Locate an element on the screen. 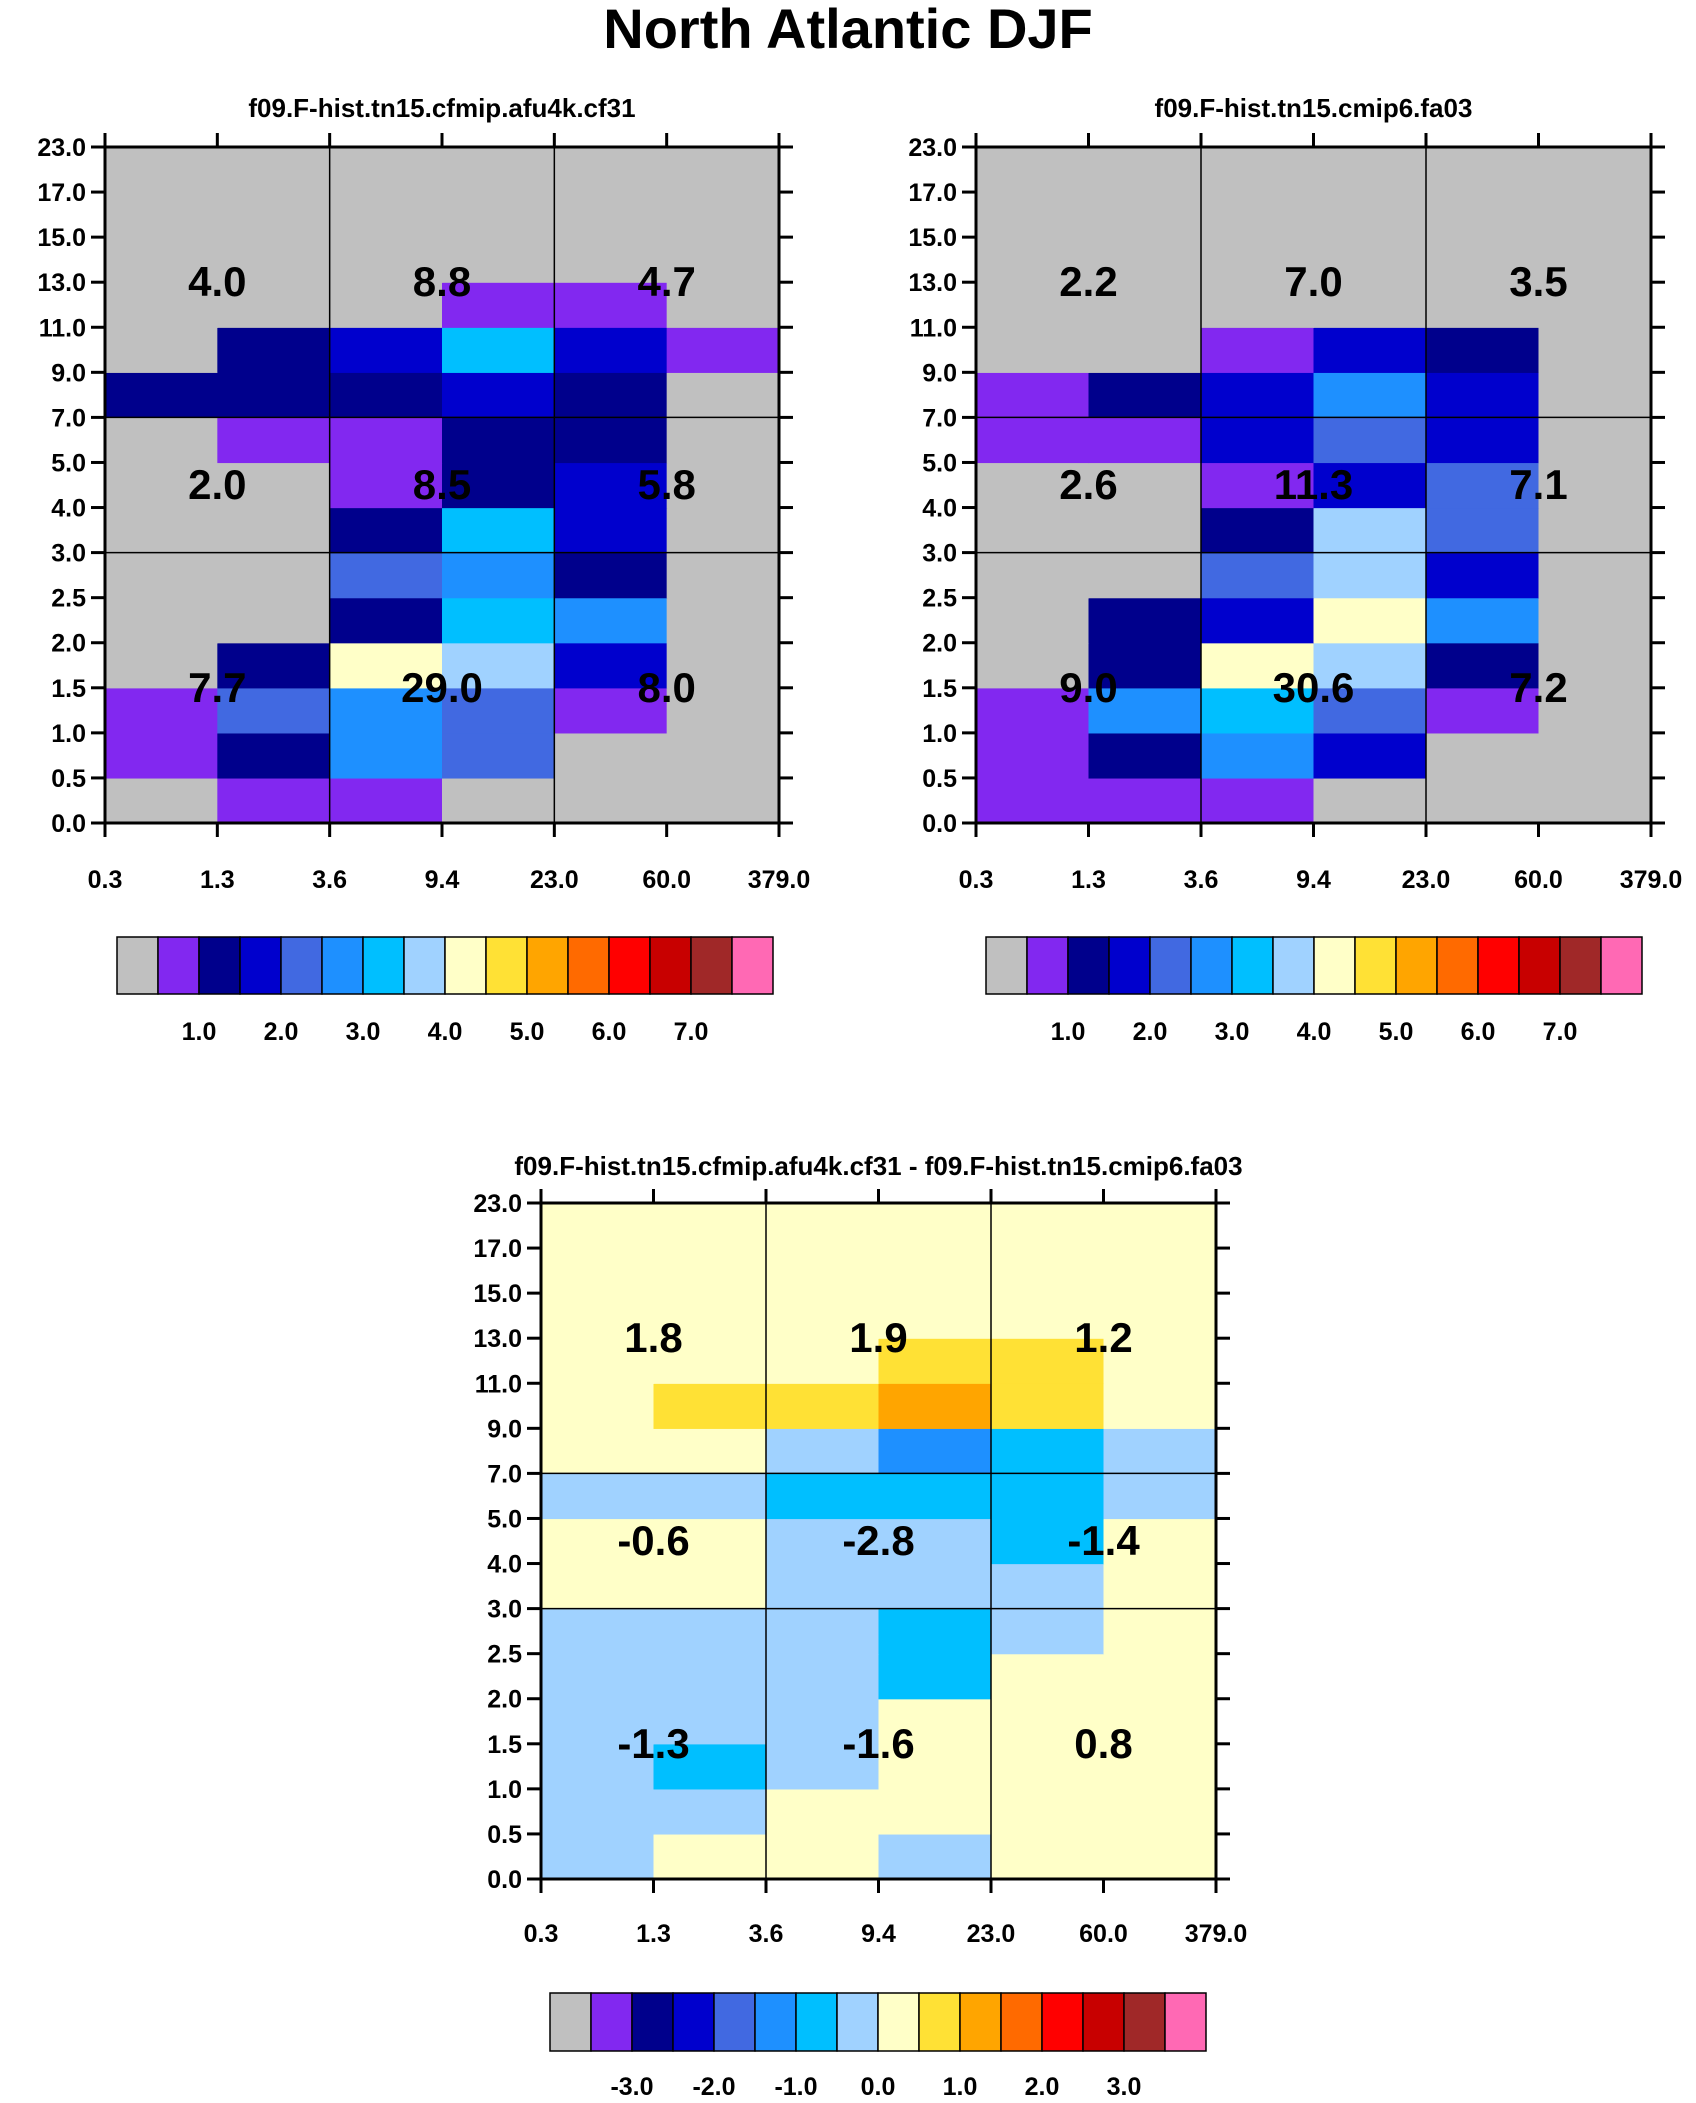  colorbar-label: 5.0 is located at coordinates (1396, 1032).